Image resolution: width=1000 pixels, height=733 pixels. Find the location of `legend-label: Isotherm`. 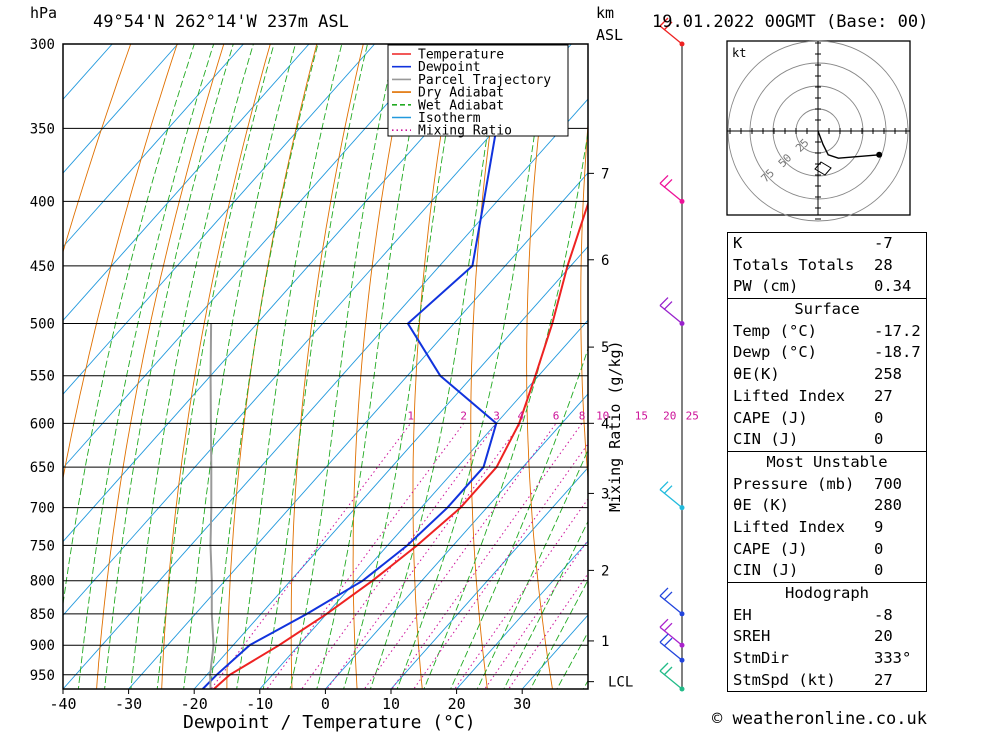

legend-label: Isotherm is located at coordinates (449, 118).